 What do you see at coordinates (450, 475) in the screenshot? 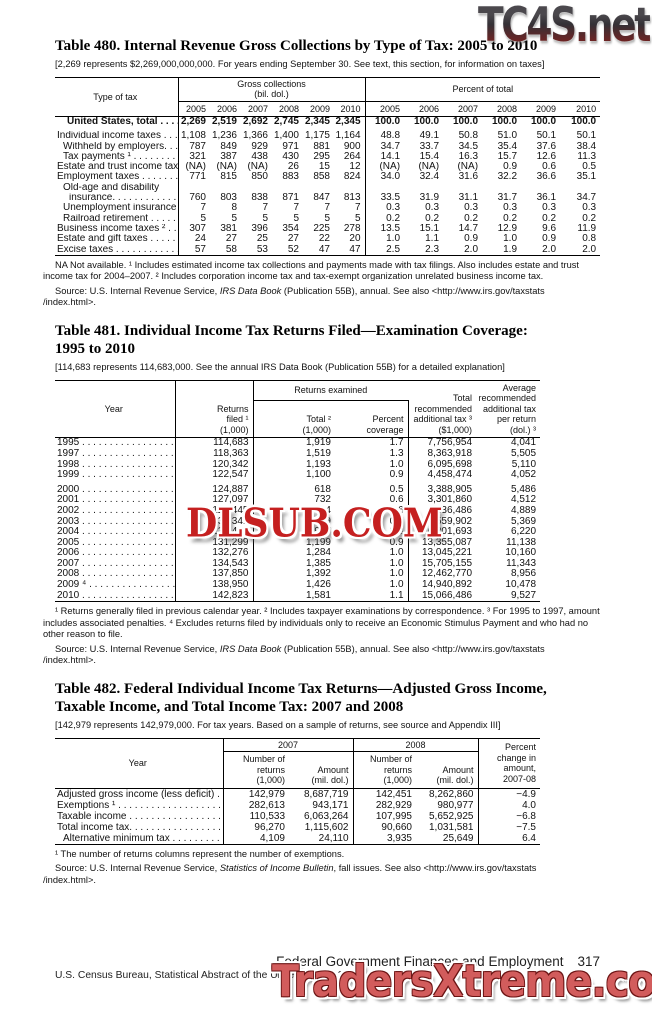
I see `cell-value: 4,458,474` at bounding box center [450, 475].